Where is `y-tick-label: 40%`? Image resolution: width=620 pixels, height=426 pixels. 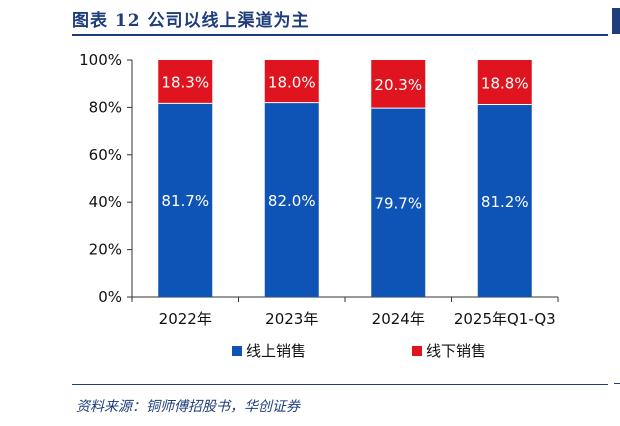
y-tick-label: 40% is located at coordinates (105, 202).